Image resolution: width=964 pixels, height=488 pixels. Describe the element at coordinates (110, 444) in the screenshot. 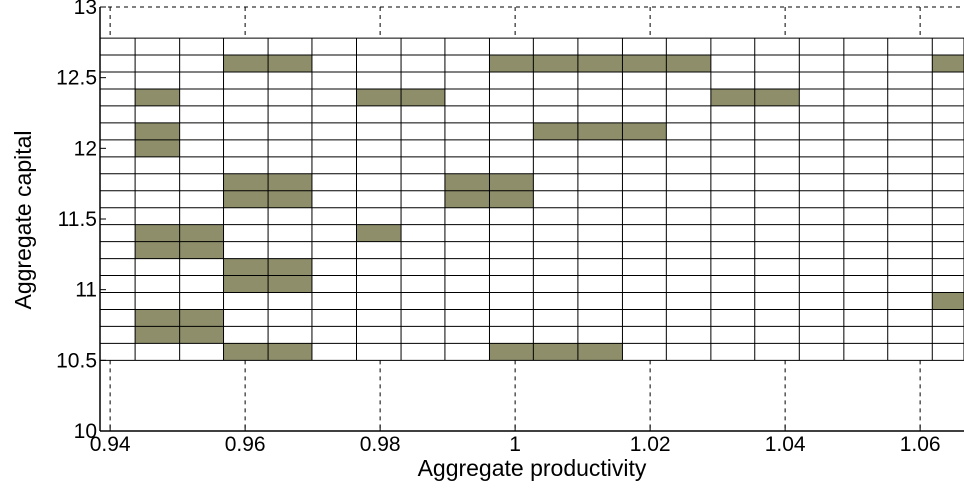

I see `x-tick-label: 0.94` at that location.